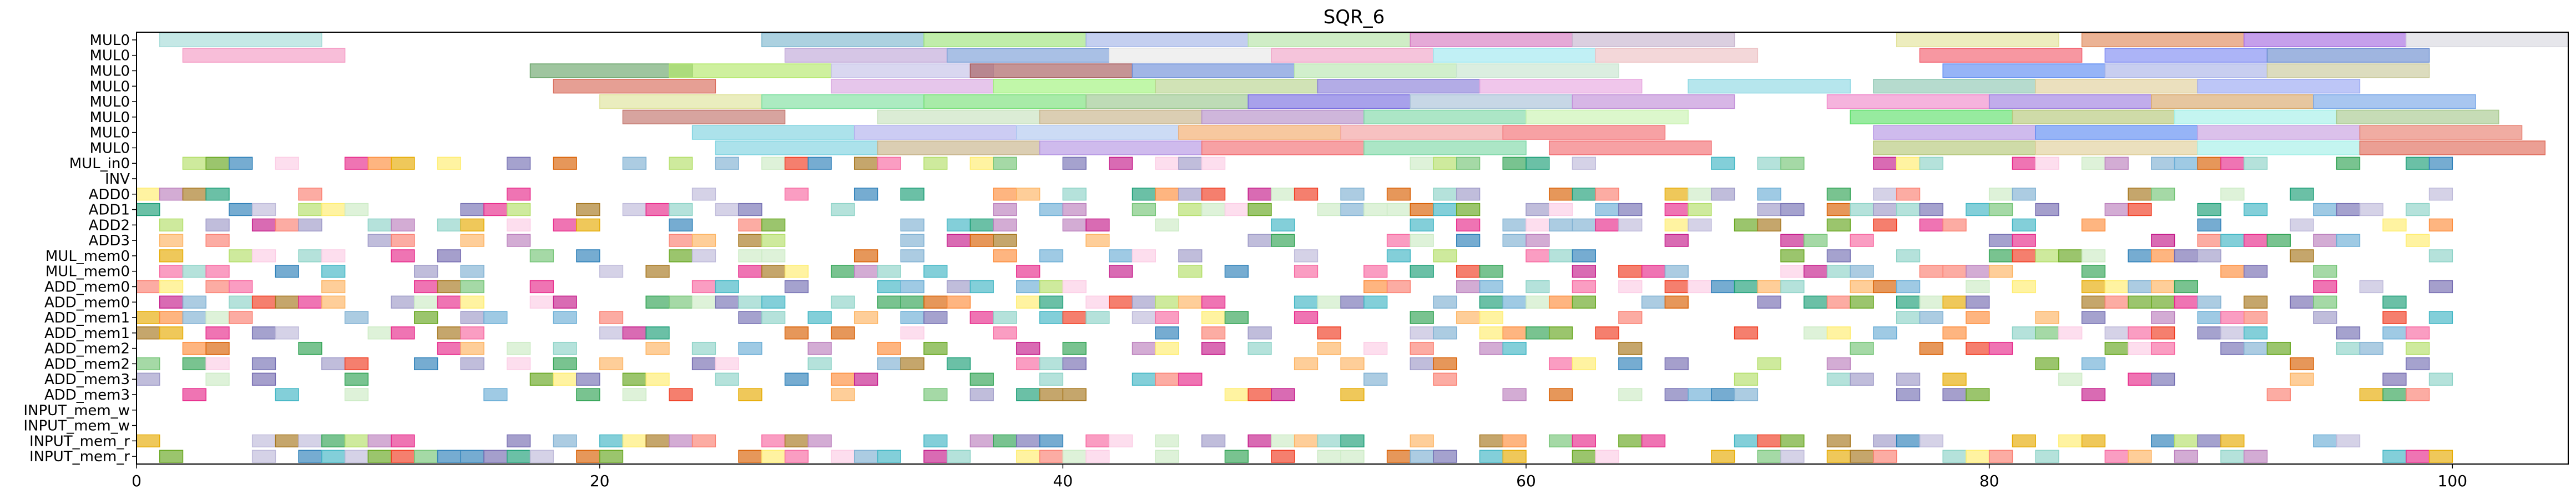 Image resolution: width=2576 pixels, height=499 pixels. Describe the element at coordinates (1063, 481) in the screenshot. I see `x-tick-label: 40` at that location.